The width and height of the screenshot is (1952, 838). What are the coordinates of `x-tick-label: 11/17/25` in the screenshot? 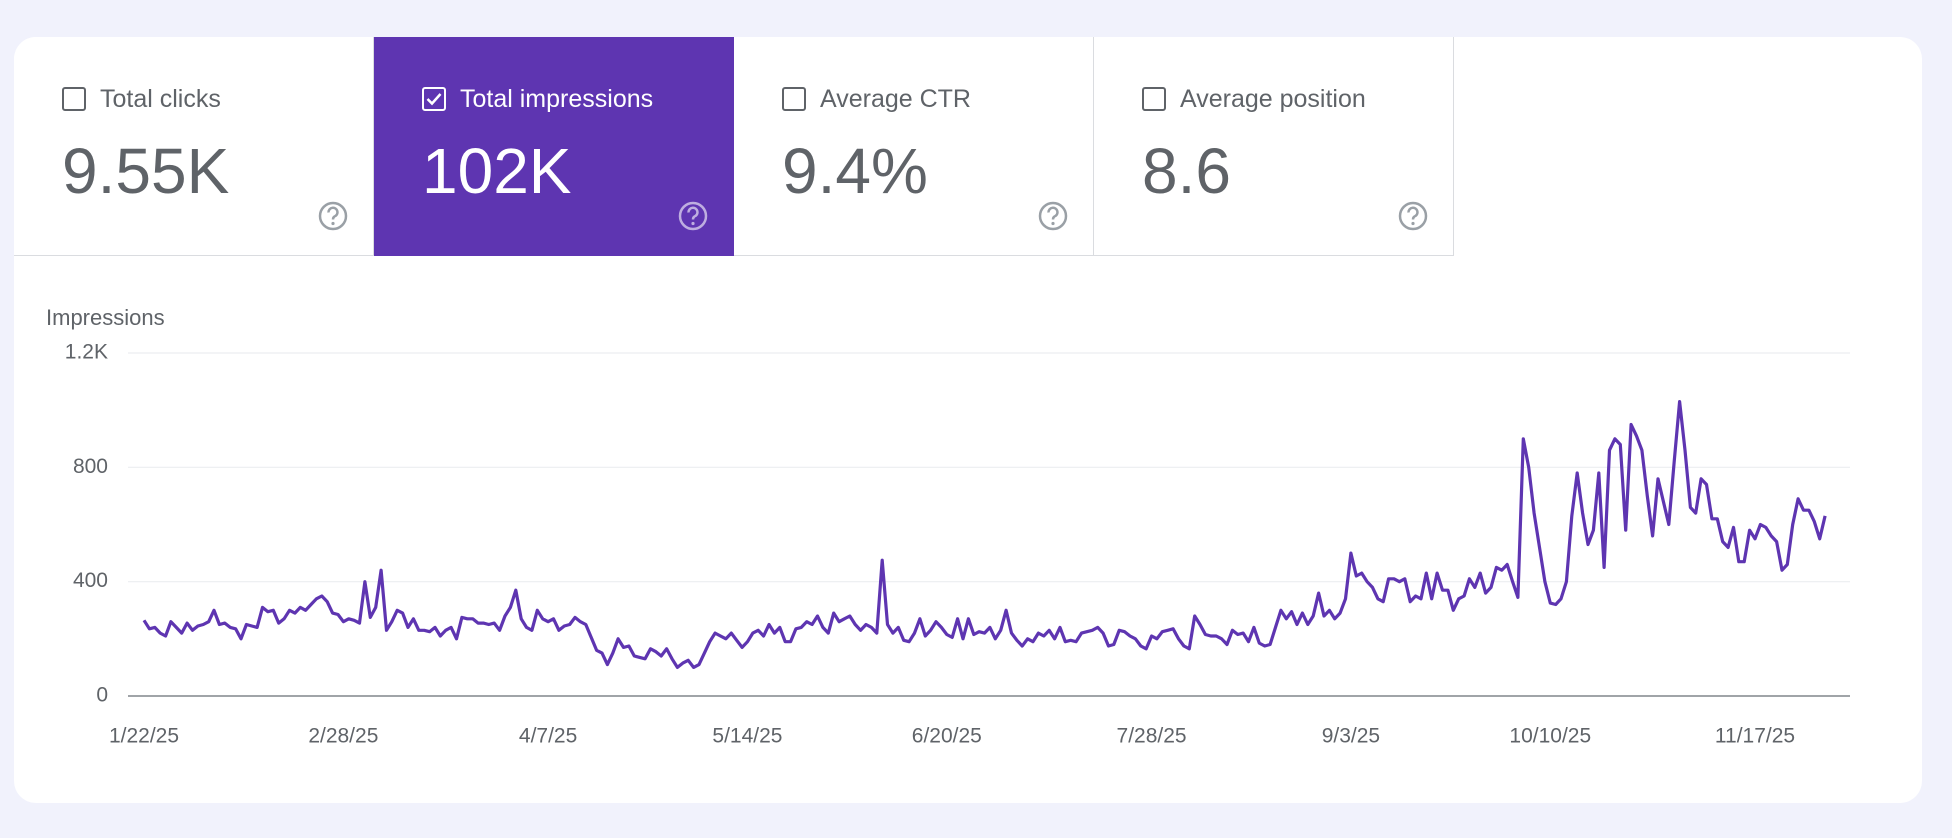 It's located at (1755, 736).